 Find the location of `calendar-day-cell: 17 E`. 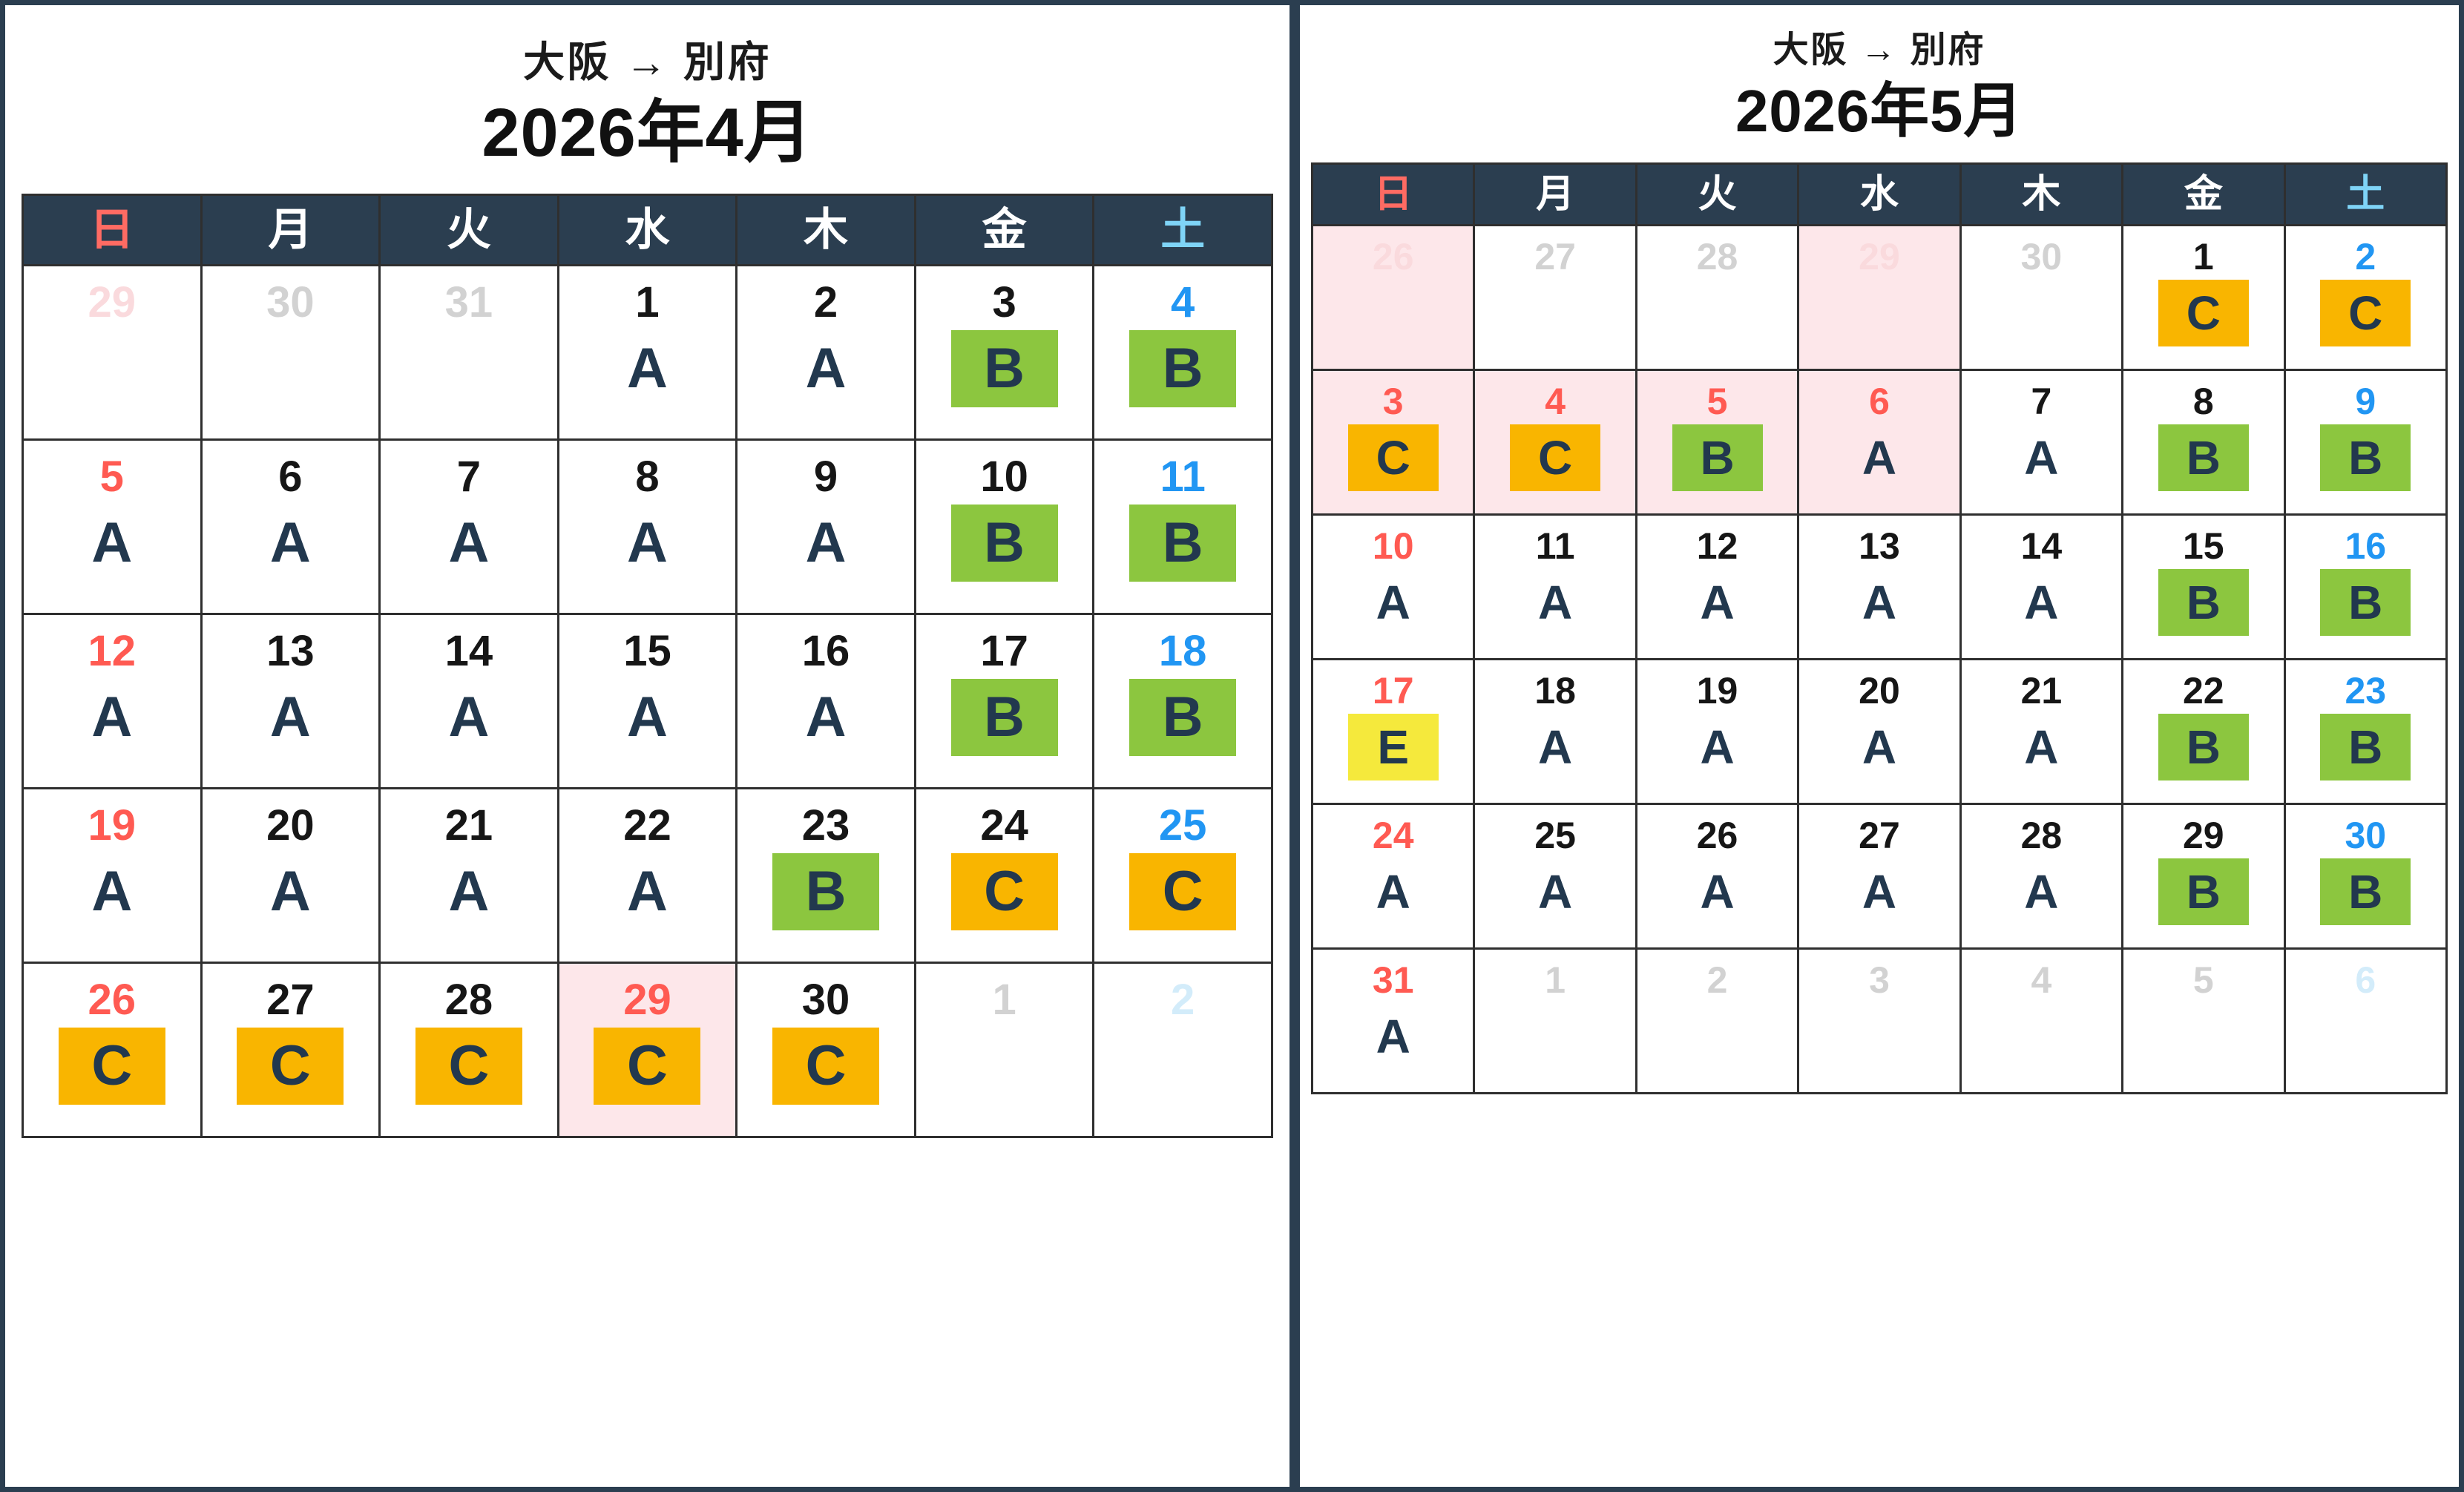

calendar-day-cell: 17 E is located at coordinates (1393, 731).